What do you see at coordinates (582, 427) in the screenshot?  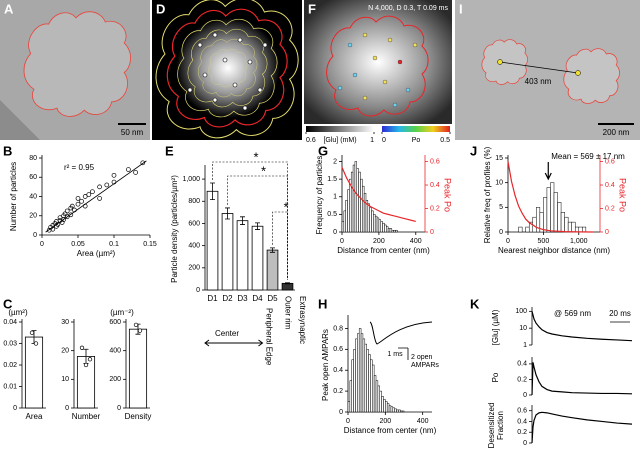 I see `data-line` at bounding box center [582, 427].